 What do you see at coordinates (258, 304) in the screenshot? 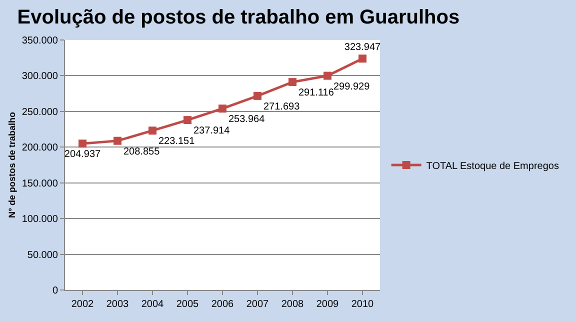
I see `x-tick-label: 2007` at bounding box center [258, 304].